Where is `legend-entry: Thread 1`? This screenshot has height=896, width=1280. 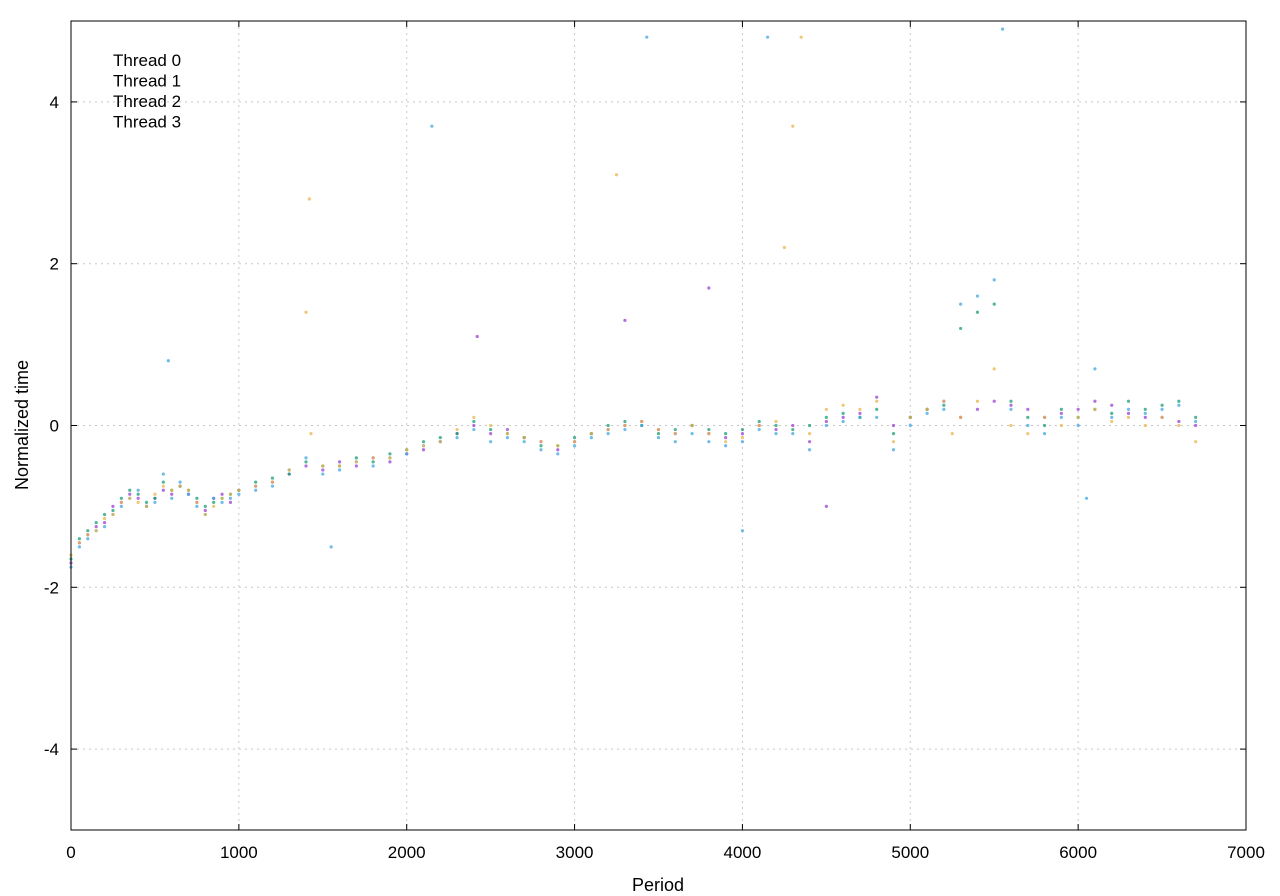 legend-entry: Thread 1 is located at coordinates (147, 81).